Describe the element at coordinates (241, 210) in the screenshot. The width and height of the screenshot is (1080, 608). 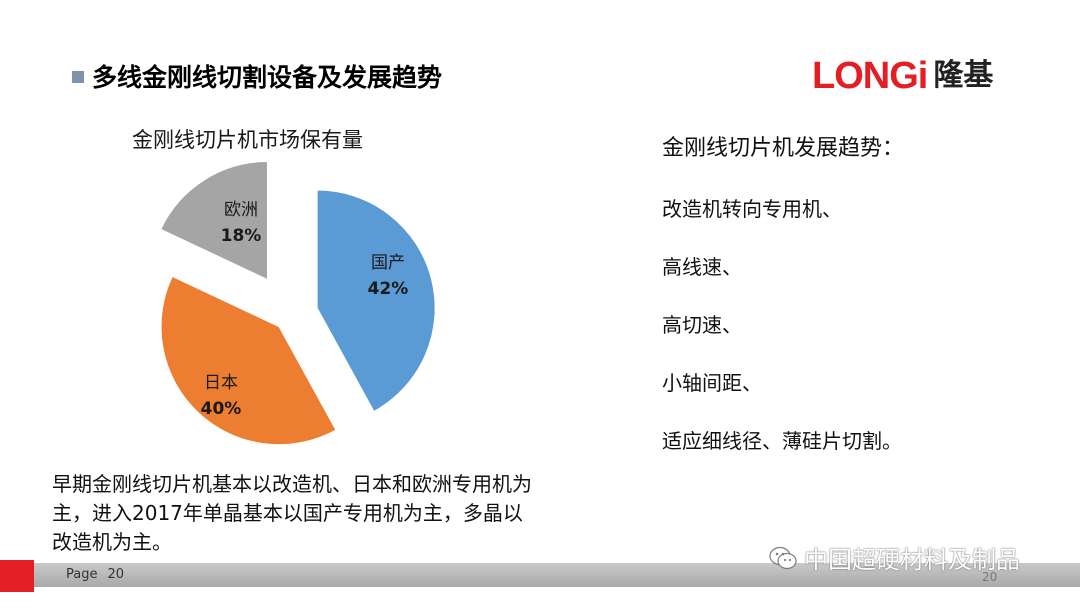
I see `pie-label-europe-name: 欧洲` at that location.